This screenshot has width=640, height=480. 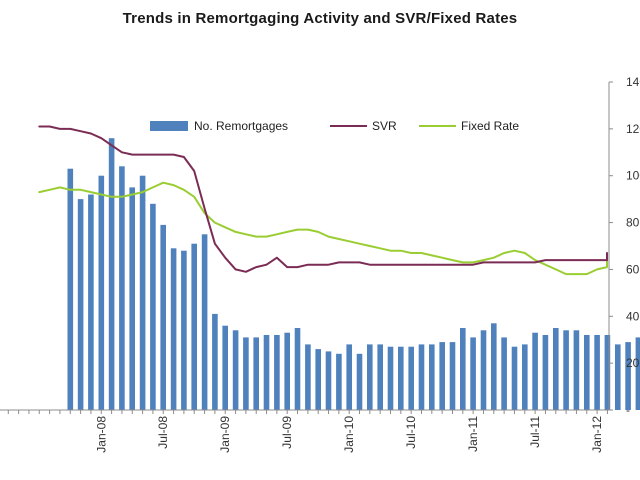 I want to click on x-tick-label: Jan-12, so click(x=597, y=434).